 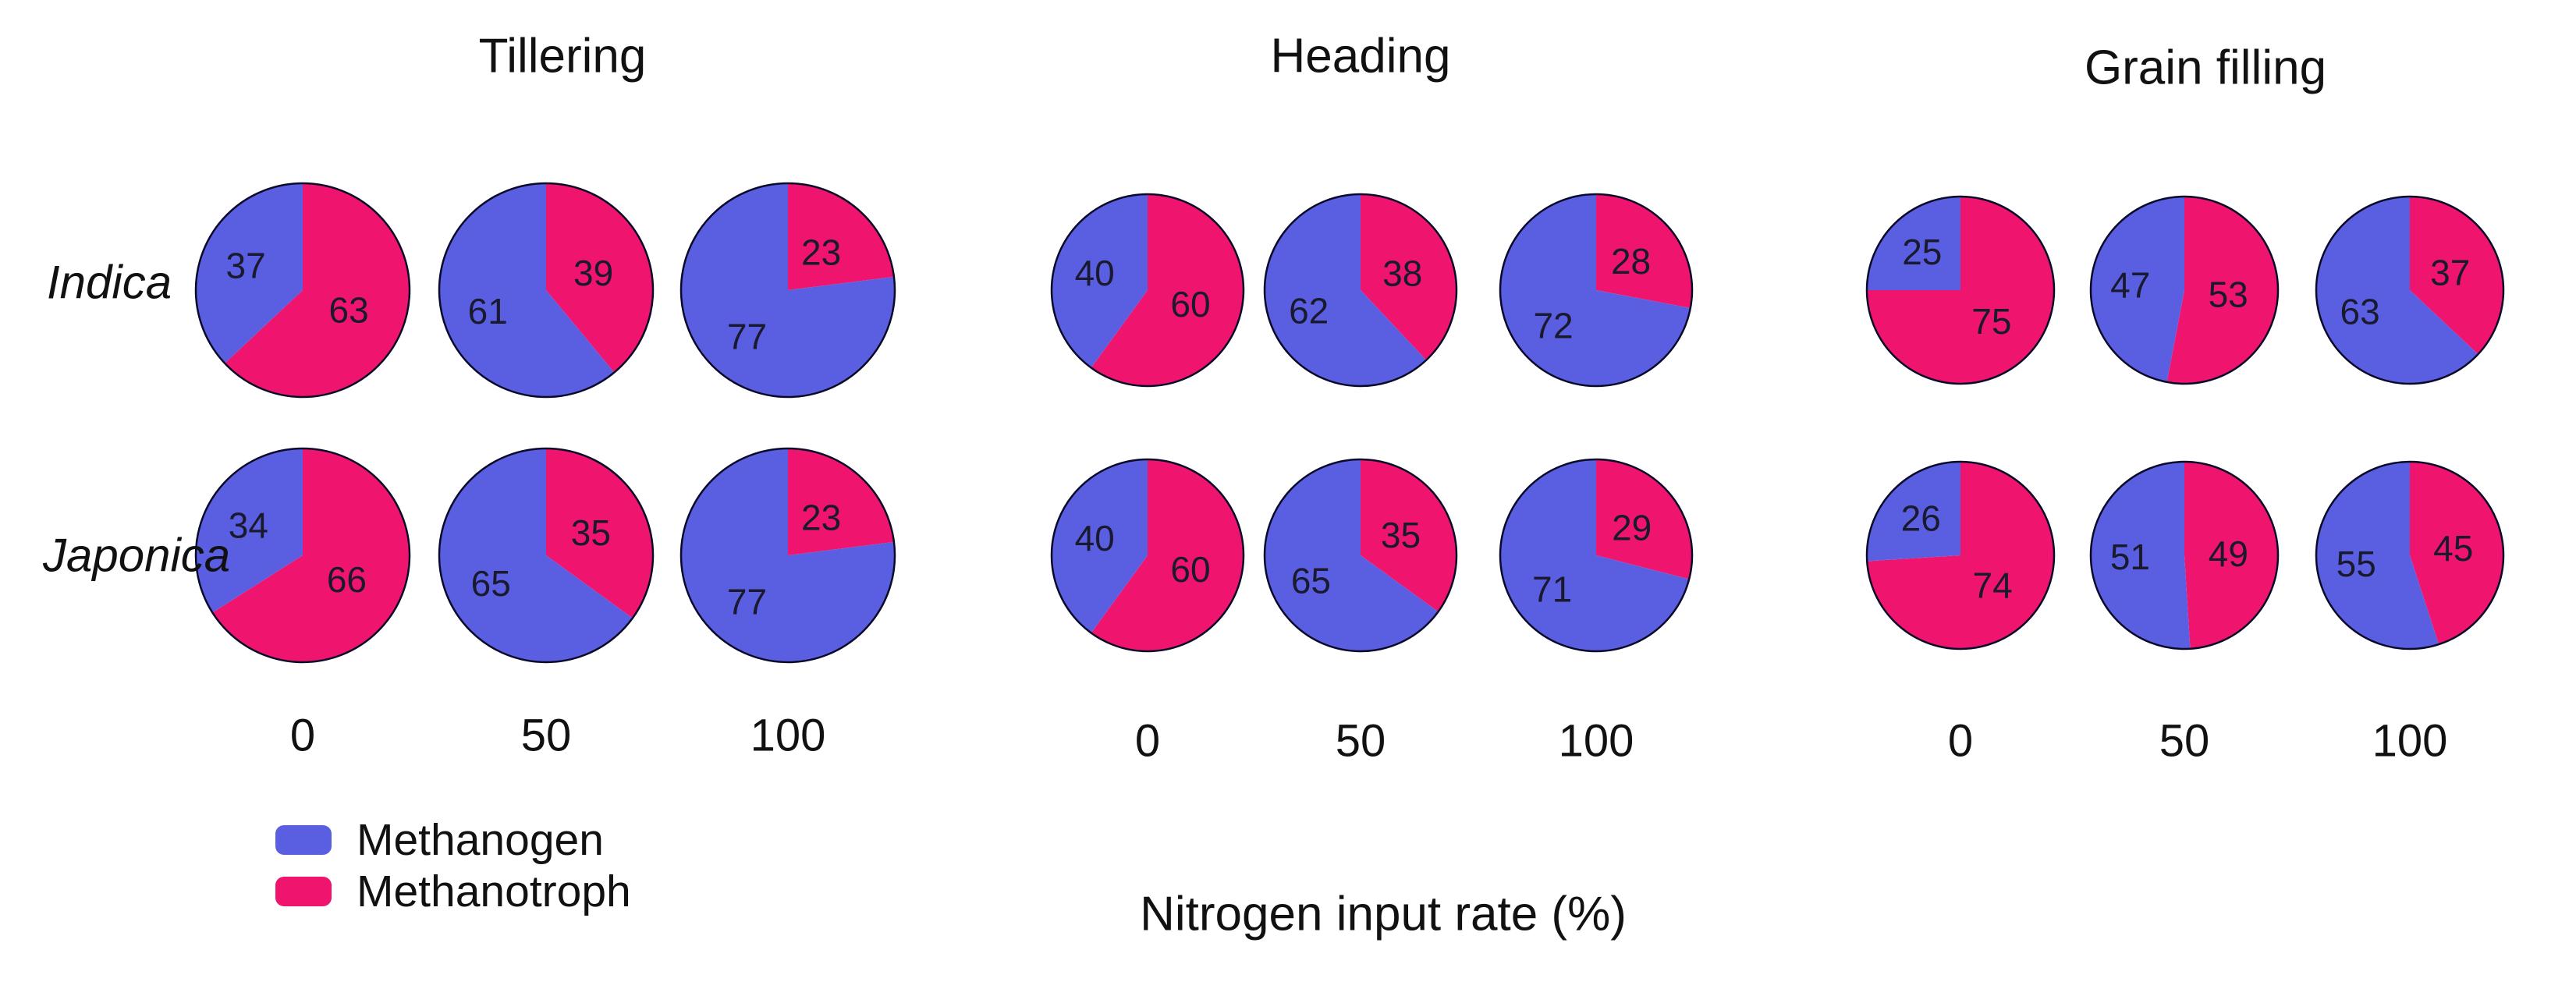 What do you see at coordinates (1360, 741) in the screenshot?
I see `tick-heading-50: 50` at bounding box center [1360, 741].